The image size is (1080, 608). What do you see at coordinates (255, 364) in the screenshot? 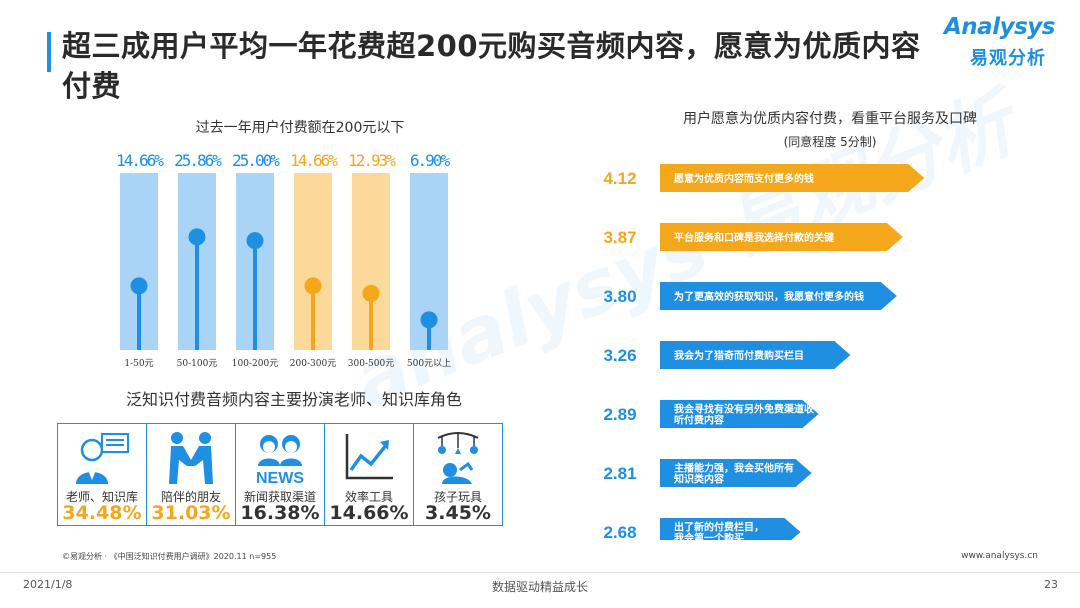
I see `category-label: 100-200元` at bounding box center [255, 364].